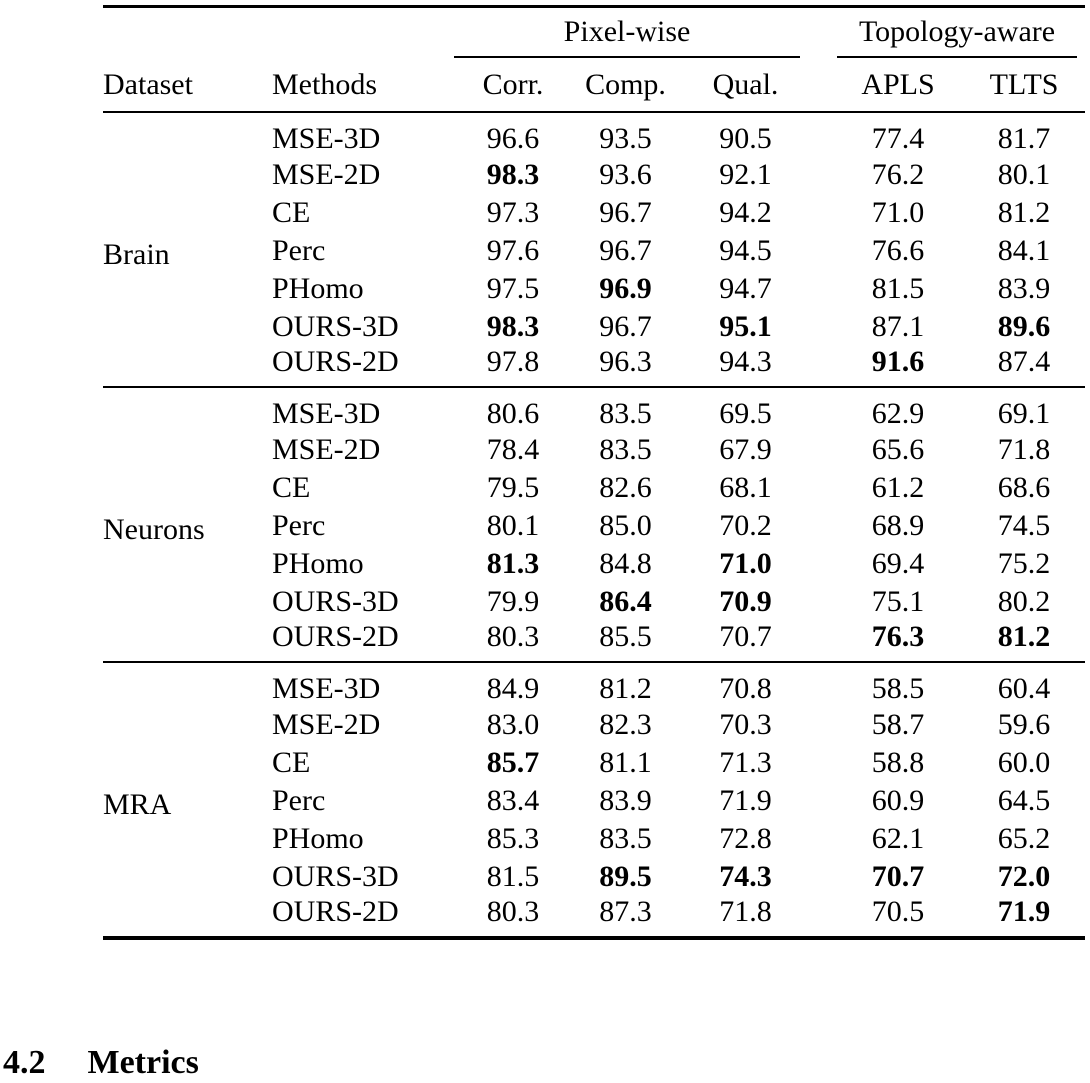  What do you see at coordinates (513, 361) in the screenshot?
I see `value-cell: 97.8` at bounding box center [513, 361].